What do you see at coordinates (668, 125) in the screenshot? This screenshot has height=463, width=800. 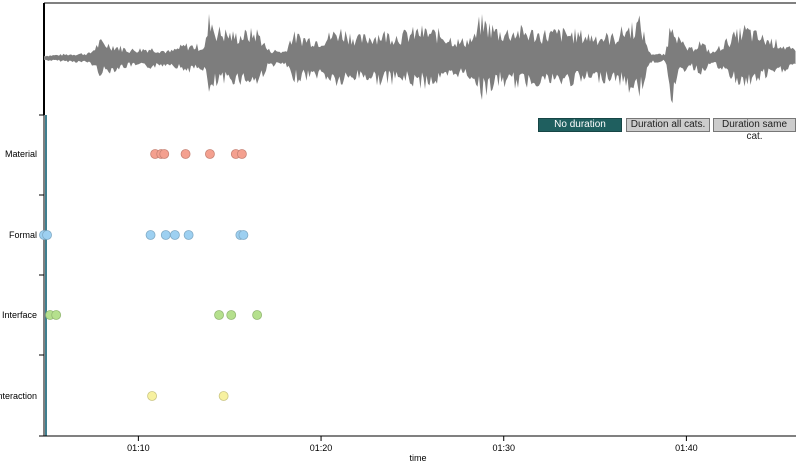 I see `duration-all-categories-button: Duration all cats.` at bounding box center [668, 125].